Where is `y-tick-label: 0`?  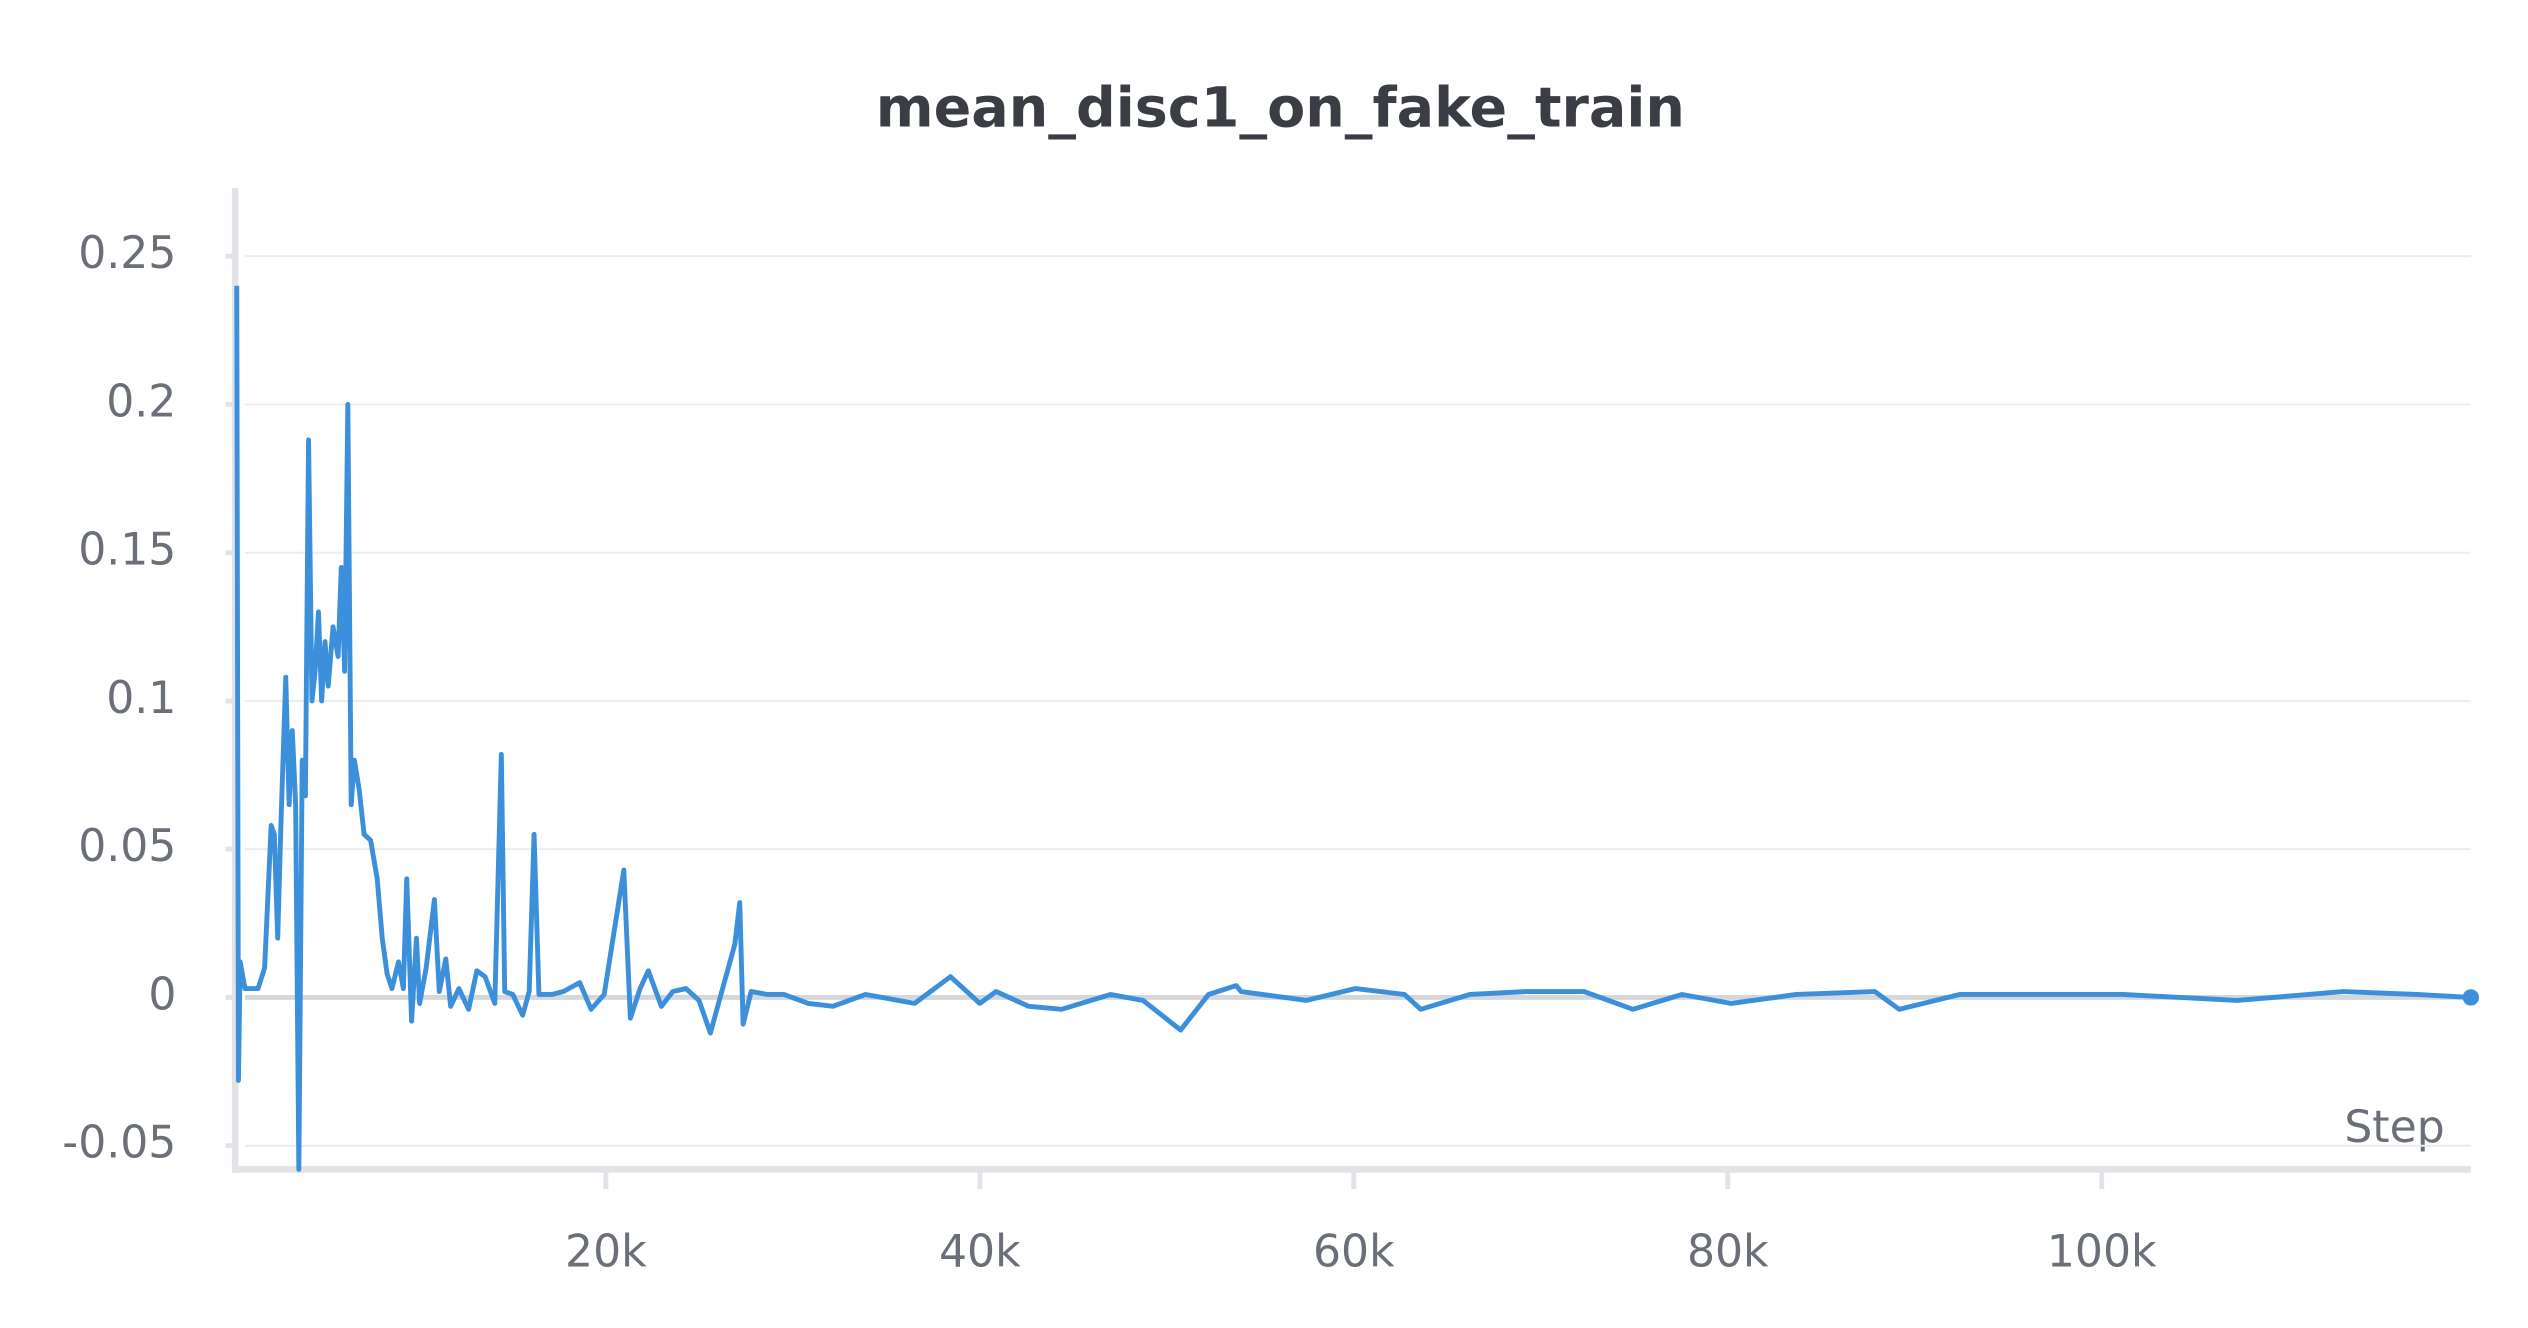
y-tick-label: 0 is located at coordinates (162, 994).